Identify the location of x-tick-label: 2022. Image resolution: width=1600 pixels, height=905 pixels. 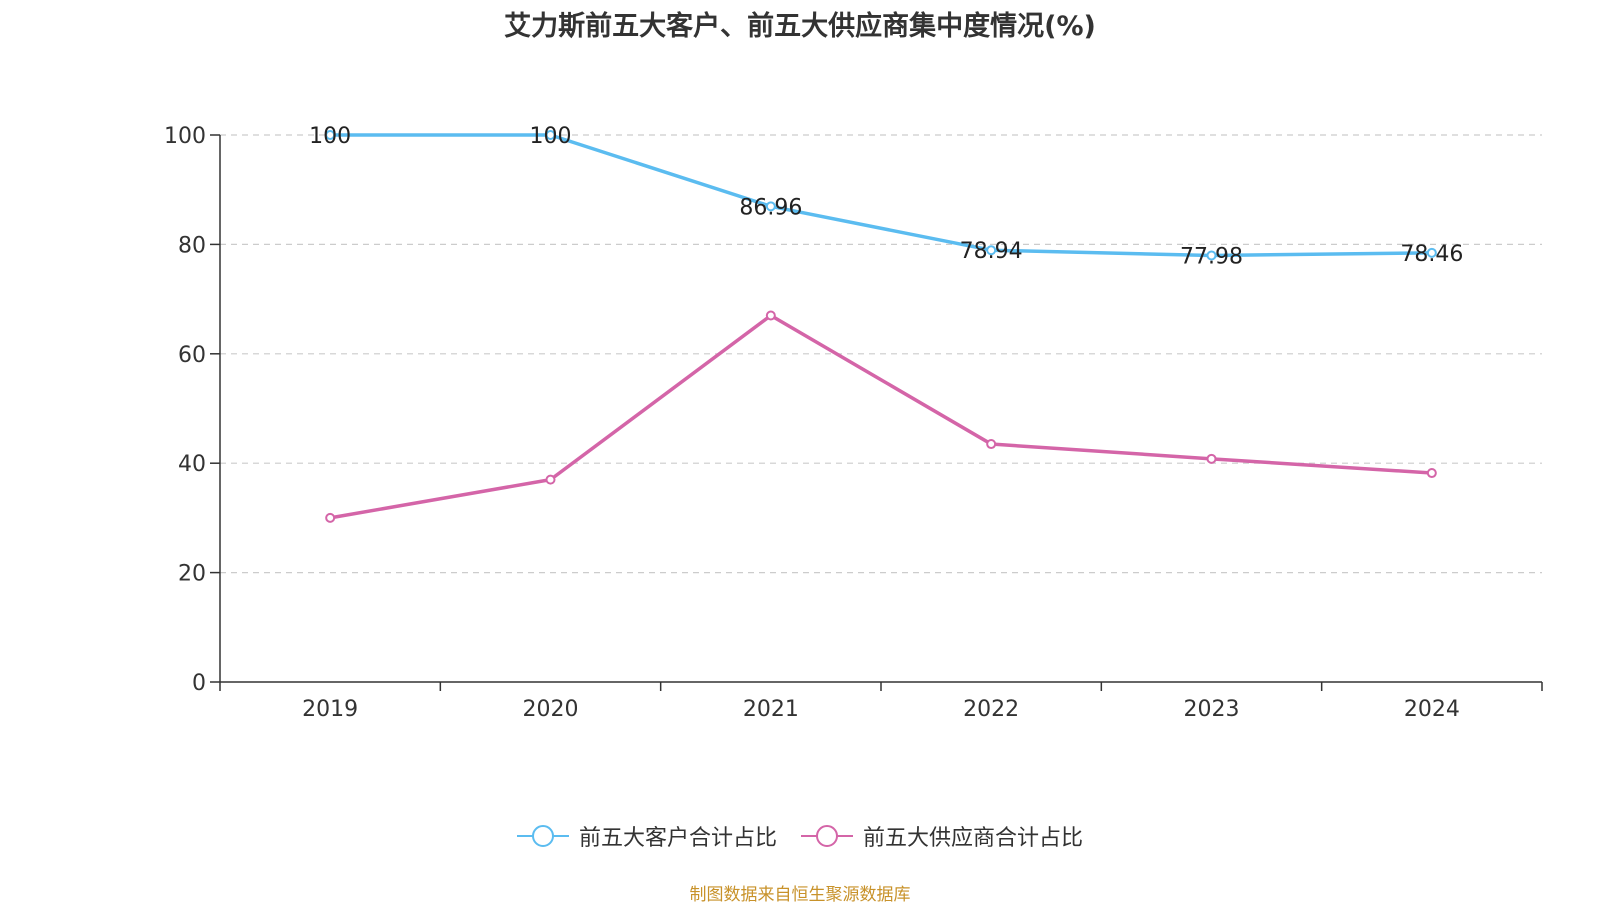
(991, 709).